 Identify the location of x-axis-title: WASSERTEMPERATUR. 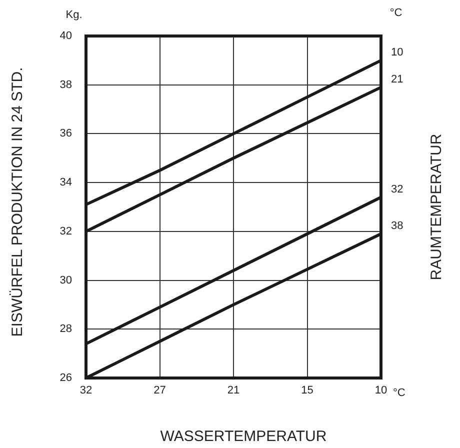
(243, 437).